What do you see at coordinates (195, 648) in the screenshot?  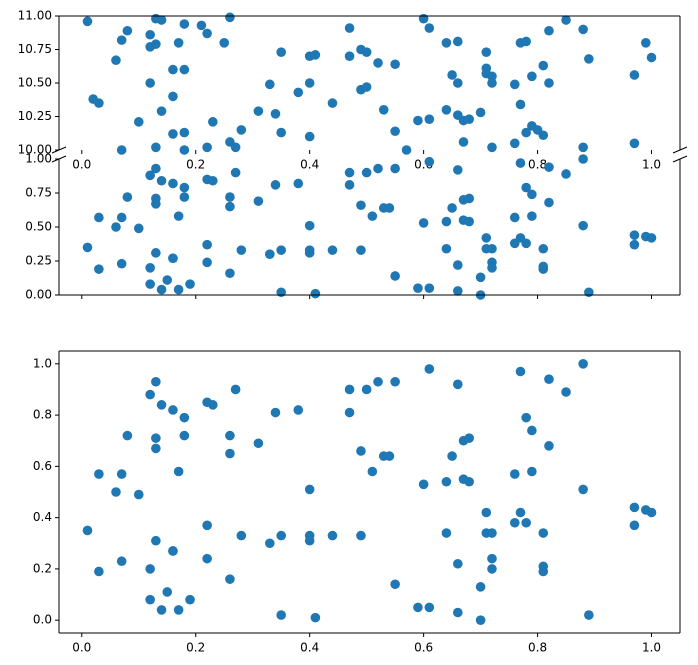 I see `x-tick-label: 0.2` at bounding box center [195, 648].